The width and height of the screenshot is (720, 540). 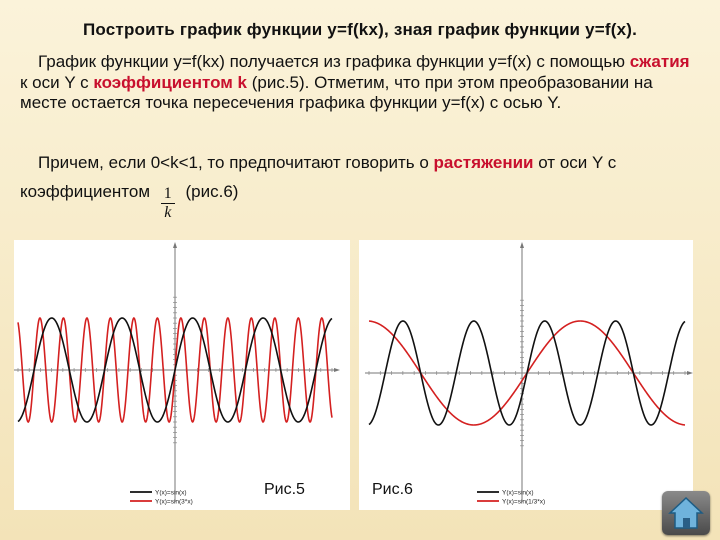 I want to click on caption-figure-5: Рис.5, so click(x=284, y=489).